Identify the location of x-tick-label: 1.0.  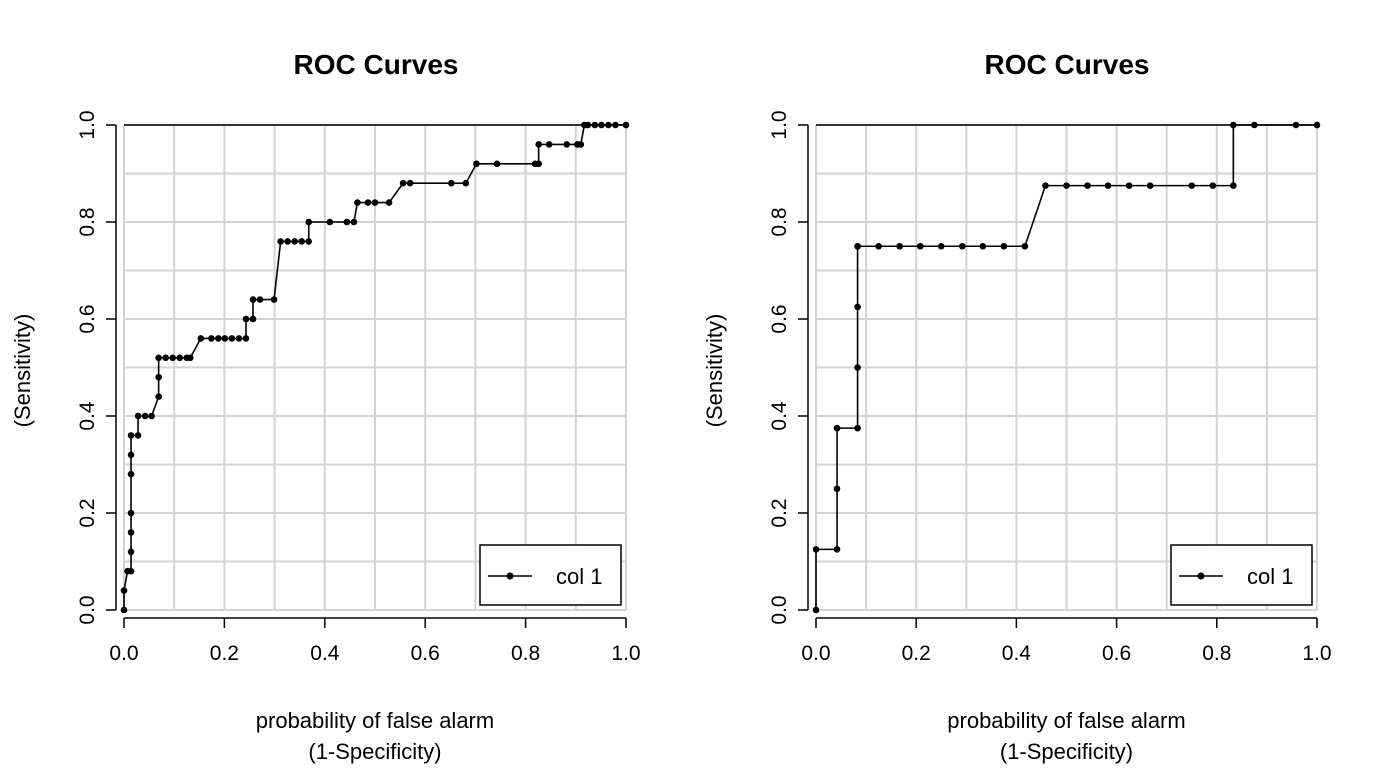
(1316, 653).